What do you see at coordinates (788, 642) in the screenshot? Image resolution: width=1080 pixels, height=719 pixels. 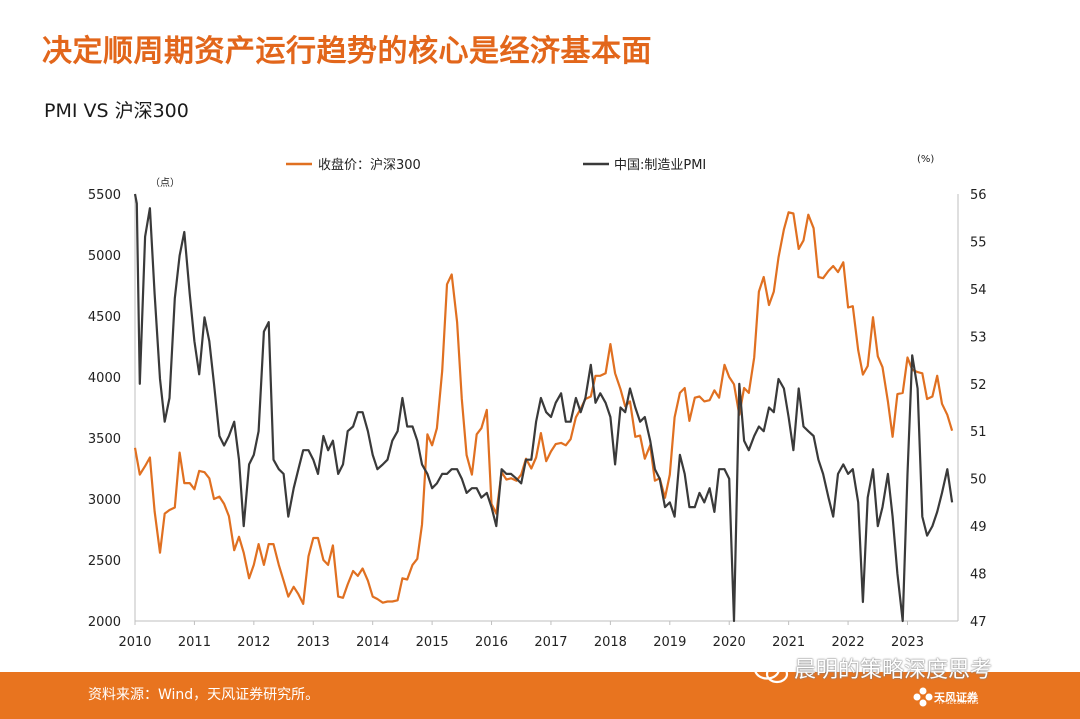 I see `x-tick-label: 2021` at bounding box center [788, 642].